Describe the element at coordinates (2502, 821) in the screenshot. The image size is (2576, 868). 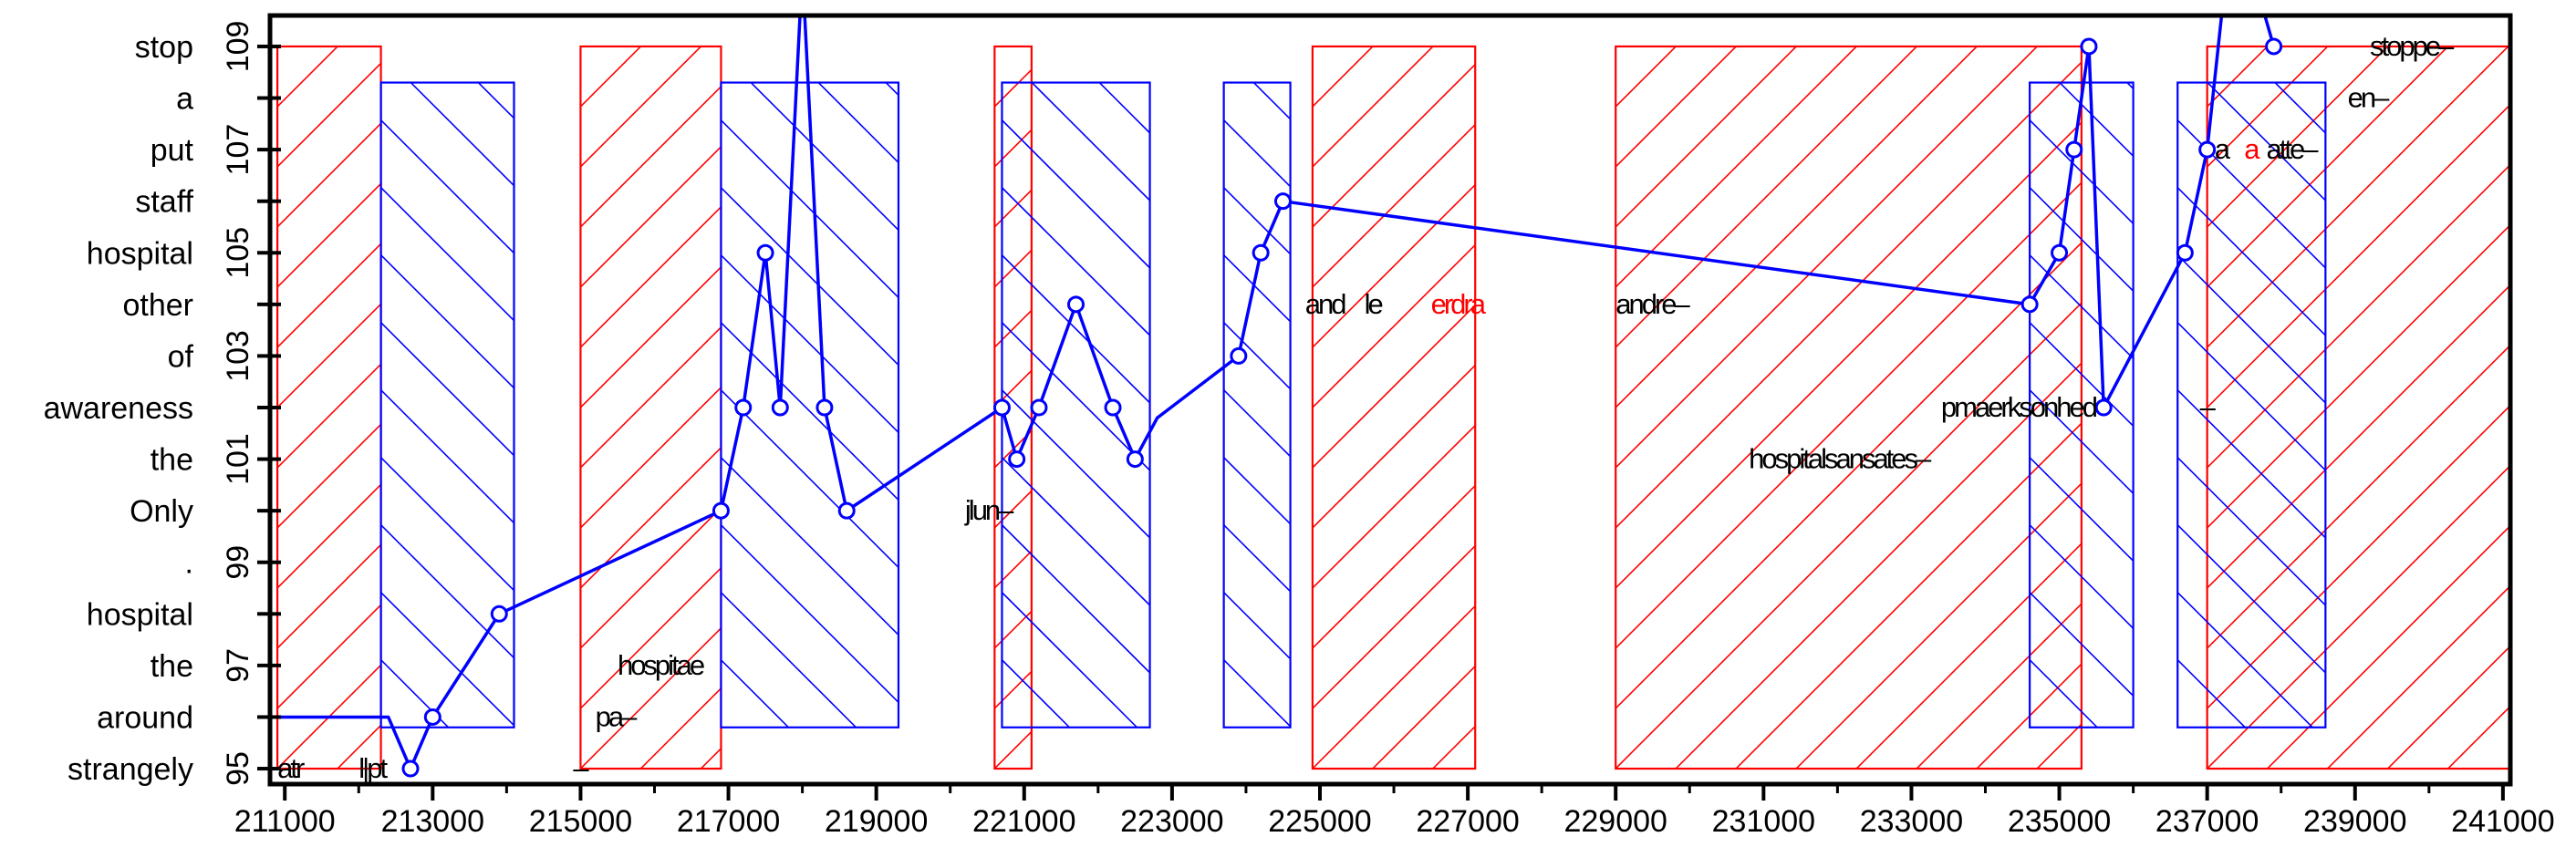
I see `x-tick-label: 241000` at that location.